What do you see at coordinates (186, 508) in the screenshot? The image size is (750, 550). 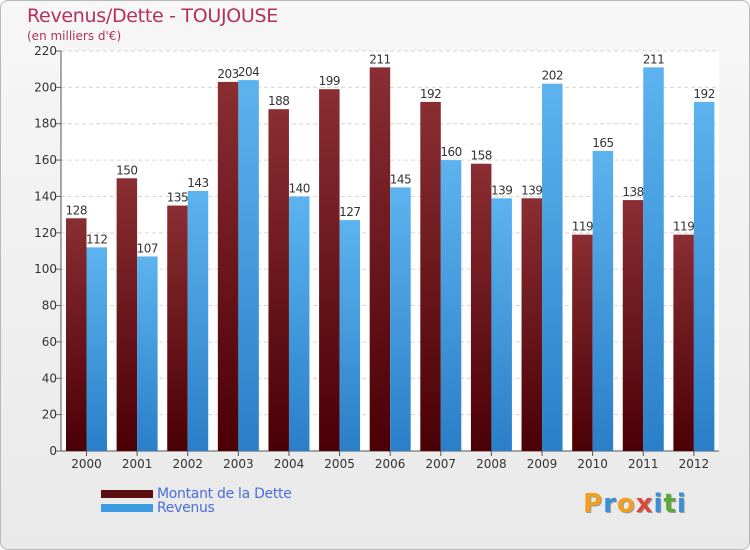 I see `legend-label-revenus: Revenus` at bounding box center [186, 508].